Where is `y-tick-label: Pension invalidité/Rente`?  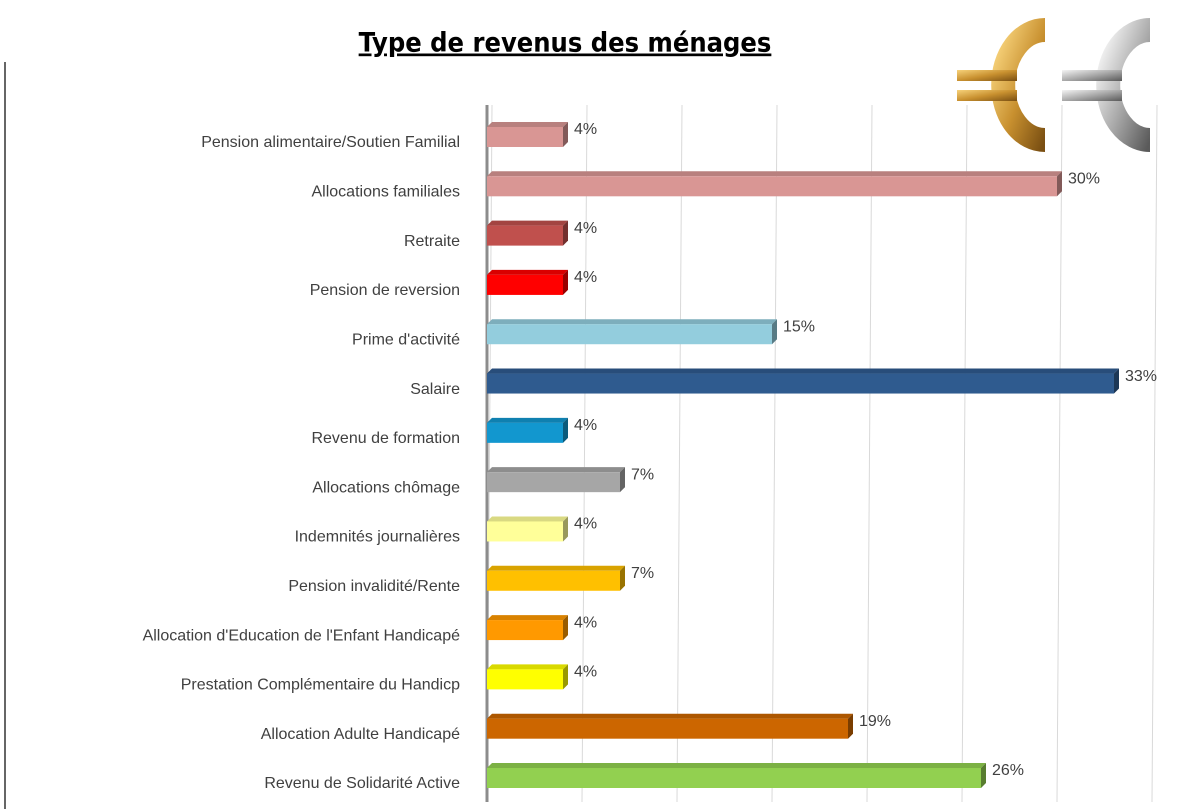
y-tick-label: Pension invalidité/Rente is located at coordinates (374, 586).